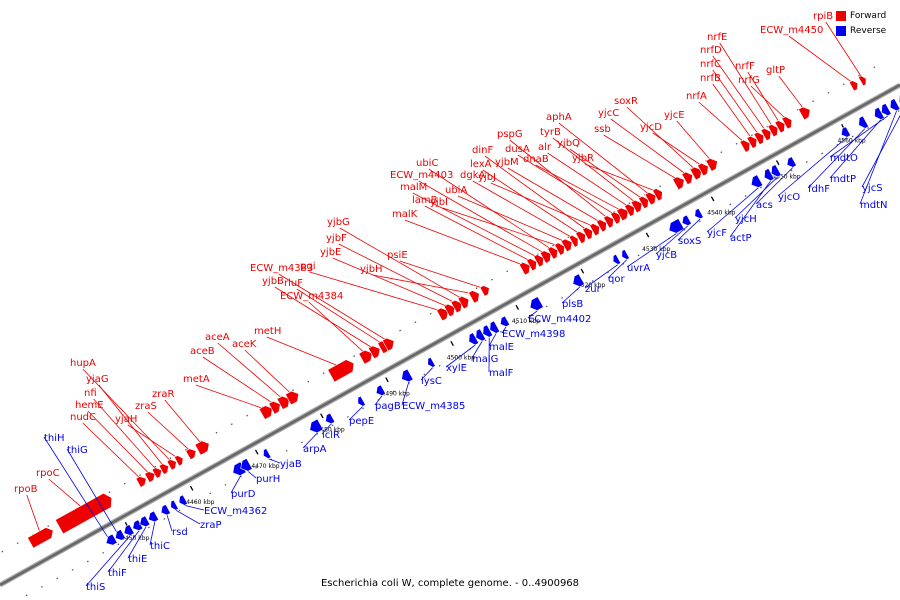  I want to click on gene-label-yjbM: yjbM, so click(507, 162).